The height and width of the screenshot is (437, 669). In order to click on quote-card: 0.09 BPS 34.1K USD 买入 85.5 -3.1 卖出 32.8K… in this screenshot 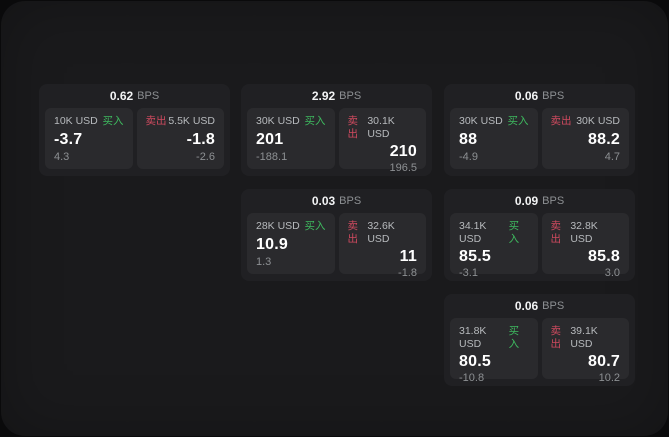, I will do `click(539, 235)`.